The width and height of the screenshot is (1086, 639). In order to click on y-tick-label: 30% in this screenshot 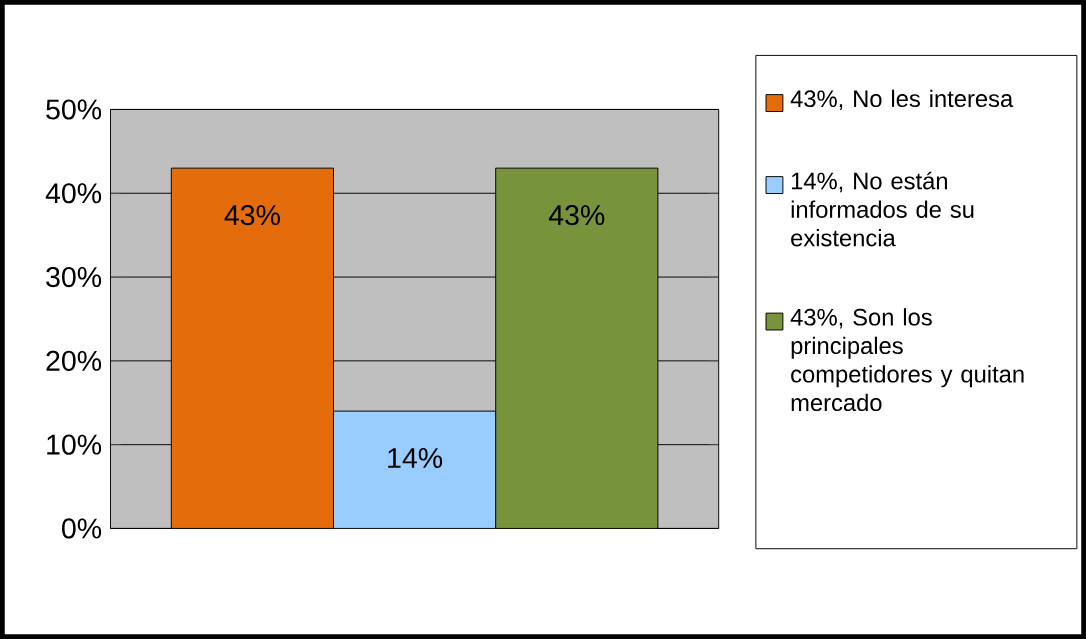, I will do `click(74, 277)`.